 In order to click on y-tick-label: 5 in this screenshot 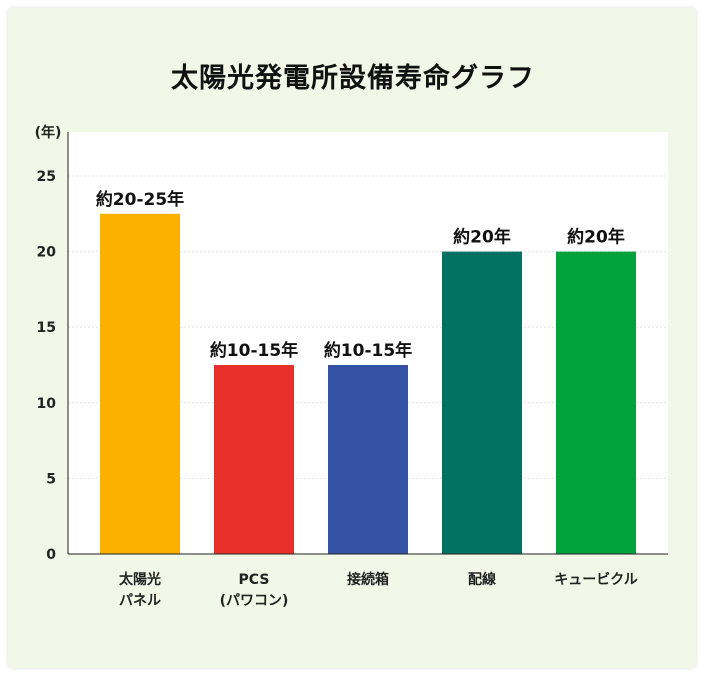, I will do `click(51, 479)`.